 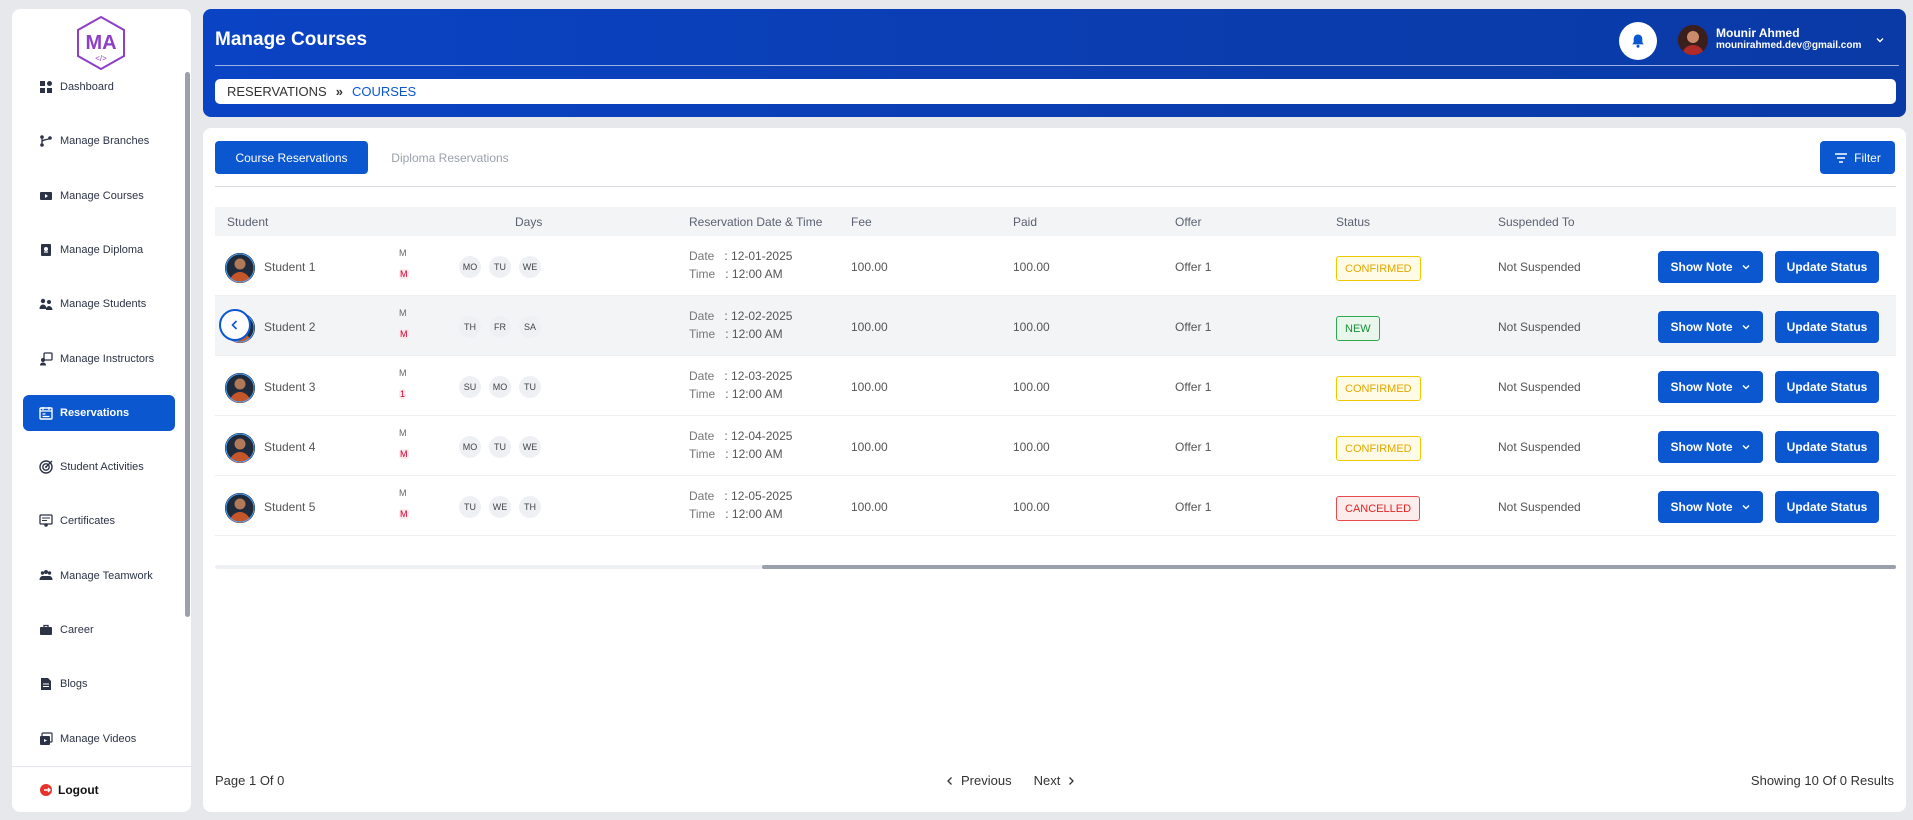 I want to click on table-horizontal-scrollbar, so click(x=1055, y=567).